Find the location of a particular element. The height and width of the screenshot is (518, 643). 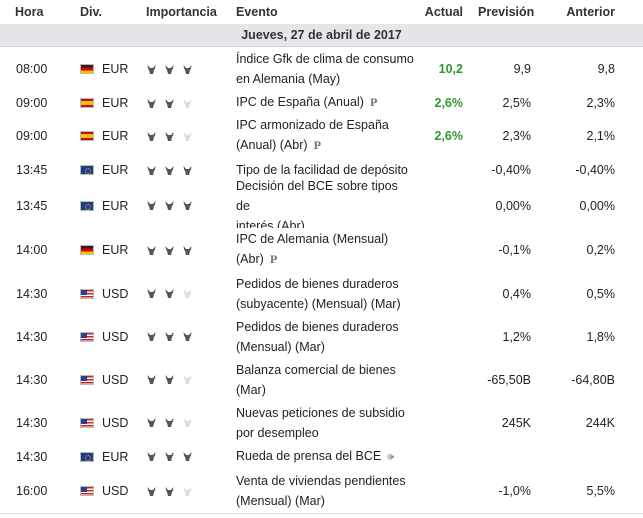

event-name-line2: en Alemania (May) is located at coordinates (288, 79).